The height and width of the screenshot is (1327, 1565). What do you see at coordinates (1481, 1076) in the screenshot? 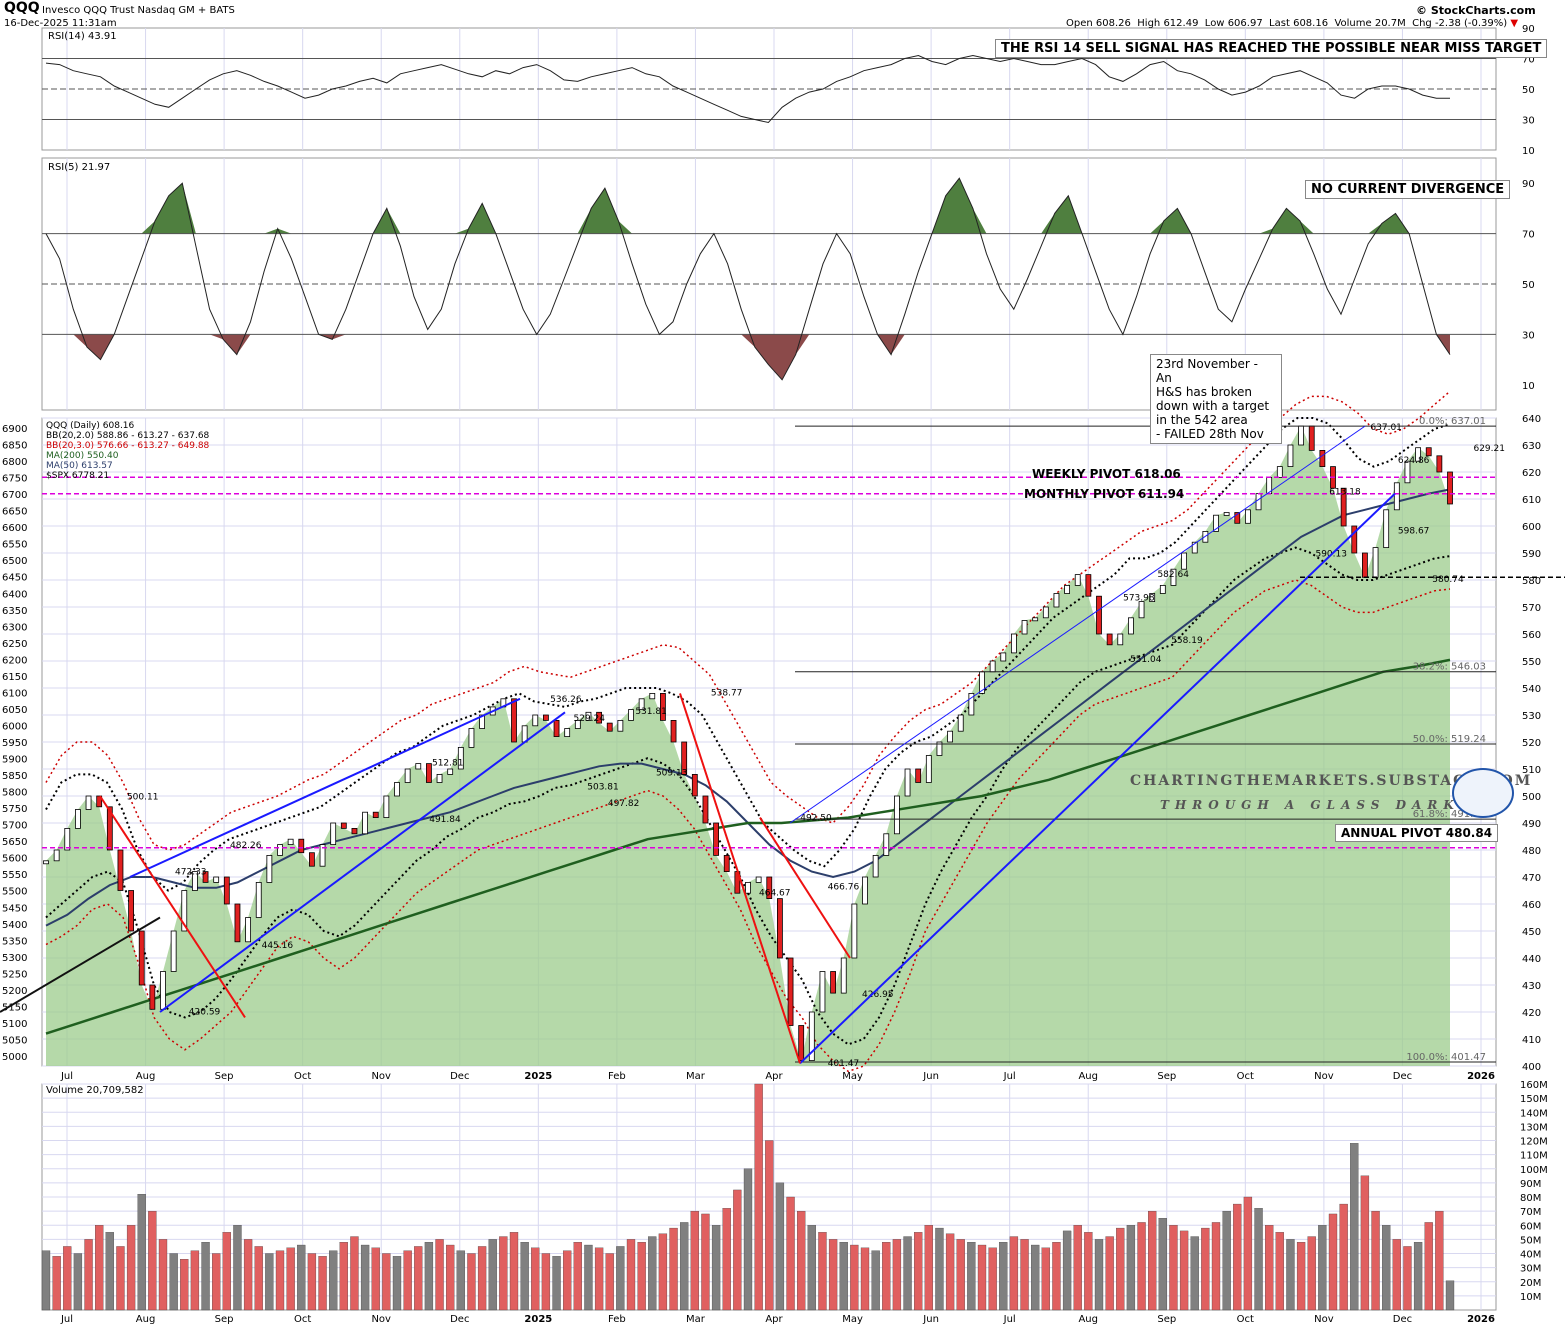
I see `x-axis-label: 2026` at bounding box center [1481, 1076].